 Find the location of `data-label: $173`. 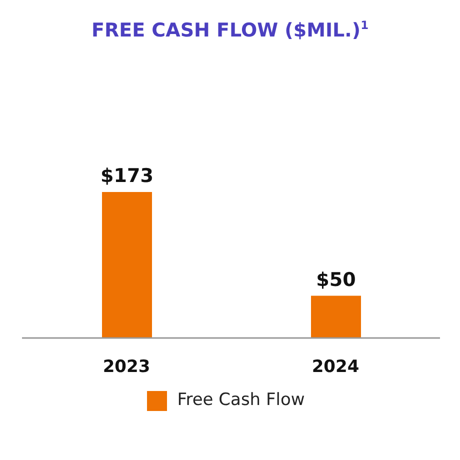

data-label: $173 is located at coordinates (127, 175).